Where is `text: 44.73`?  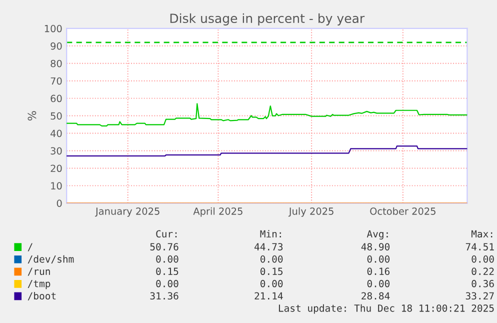 text: 44.73 is located at coordinates (268, 246).